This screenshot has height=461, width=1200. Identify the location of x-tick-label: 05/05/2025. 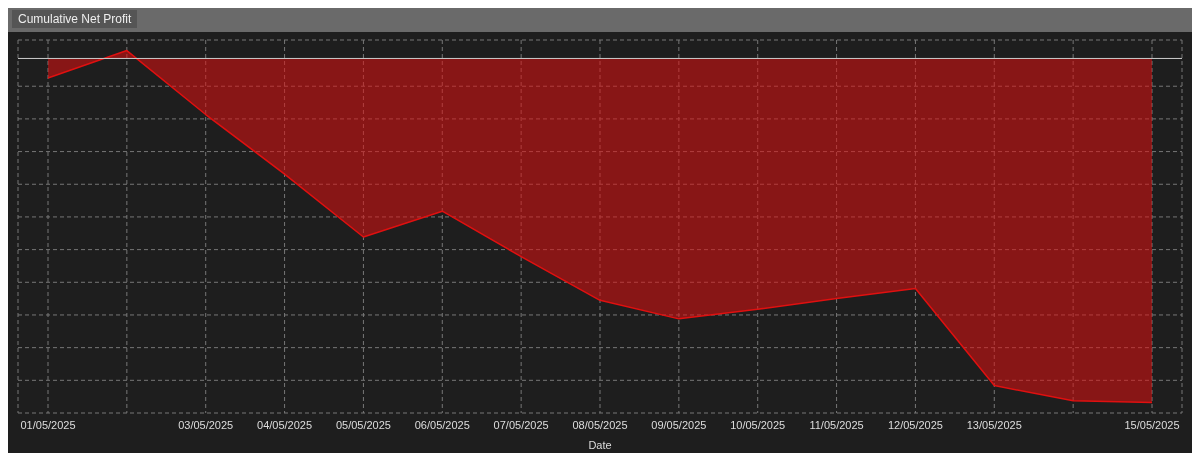
(363, 424).